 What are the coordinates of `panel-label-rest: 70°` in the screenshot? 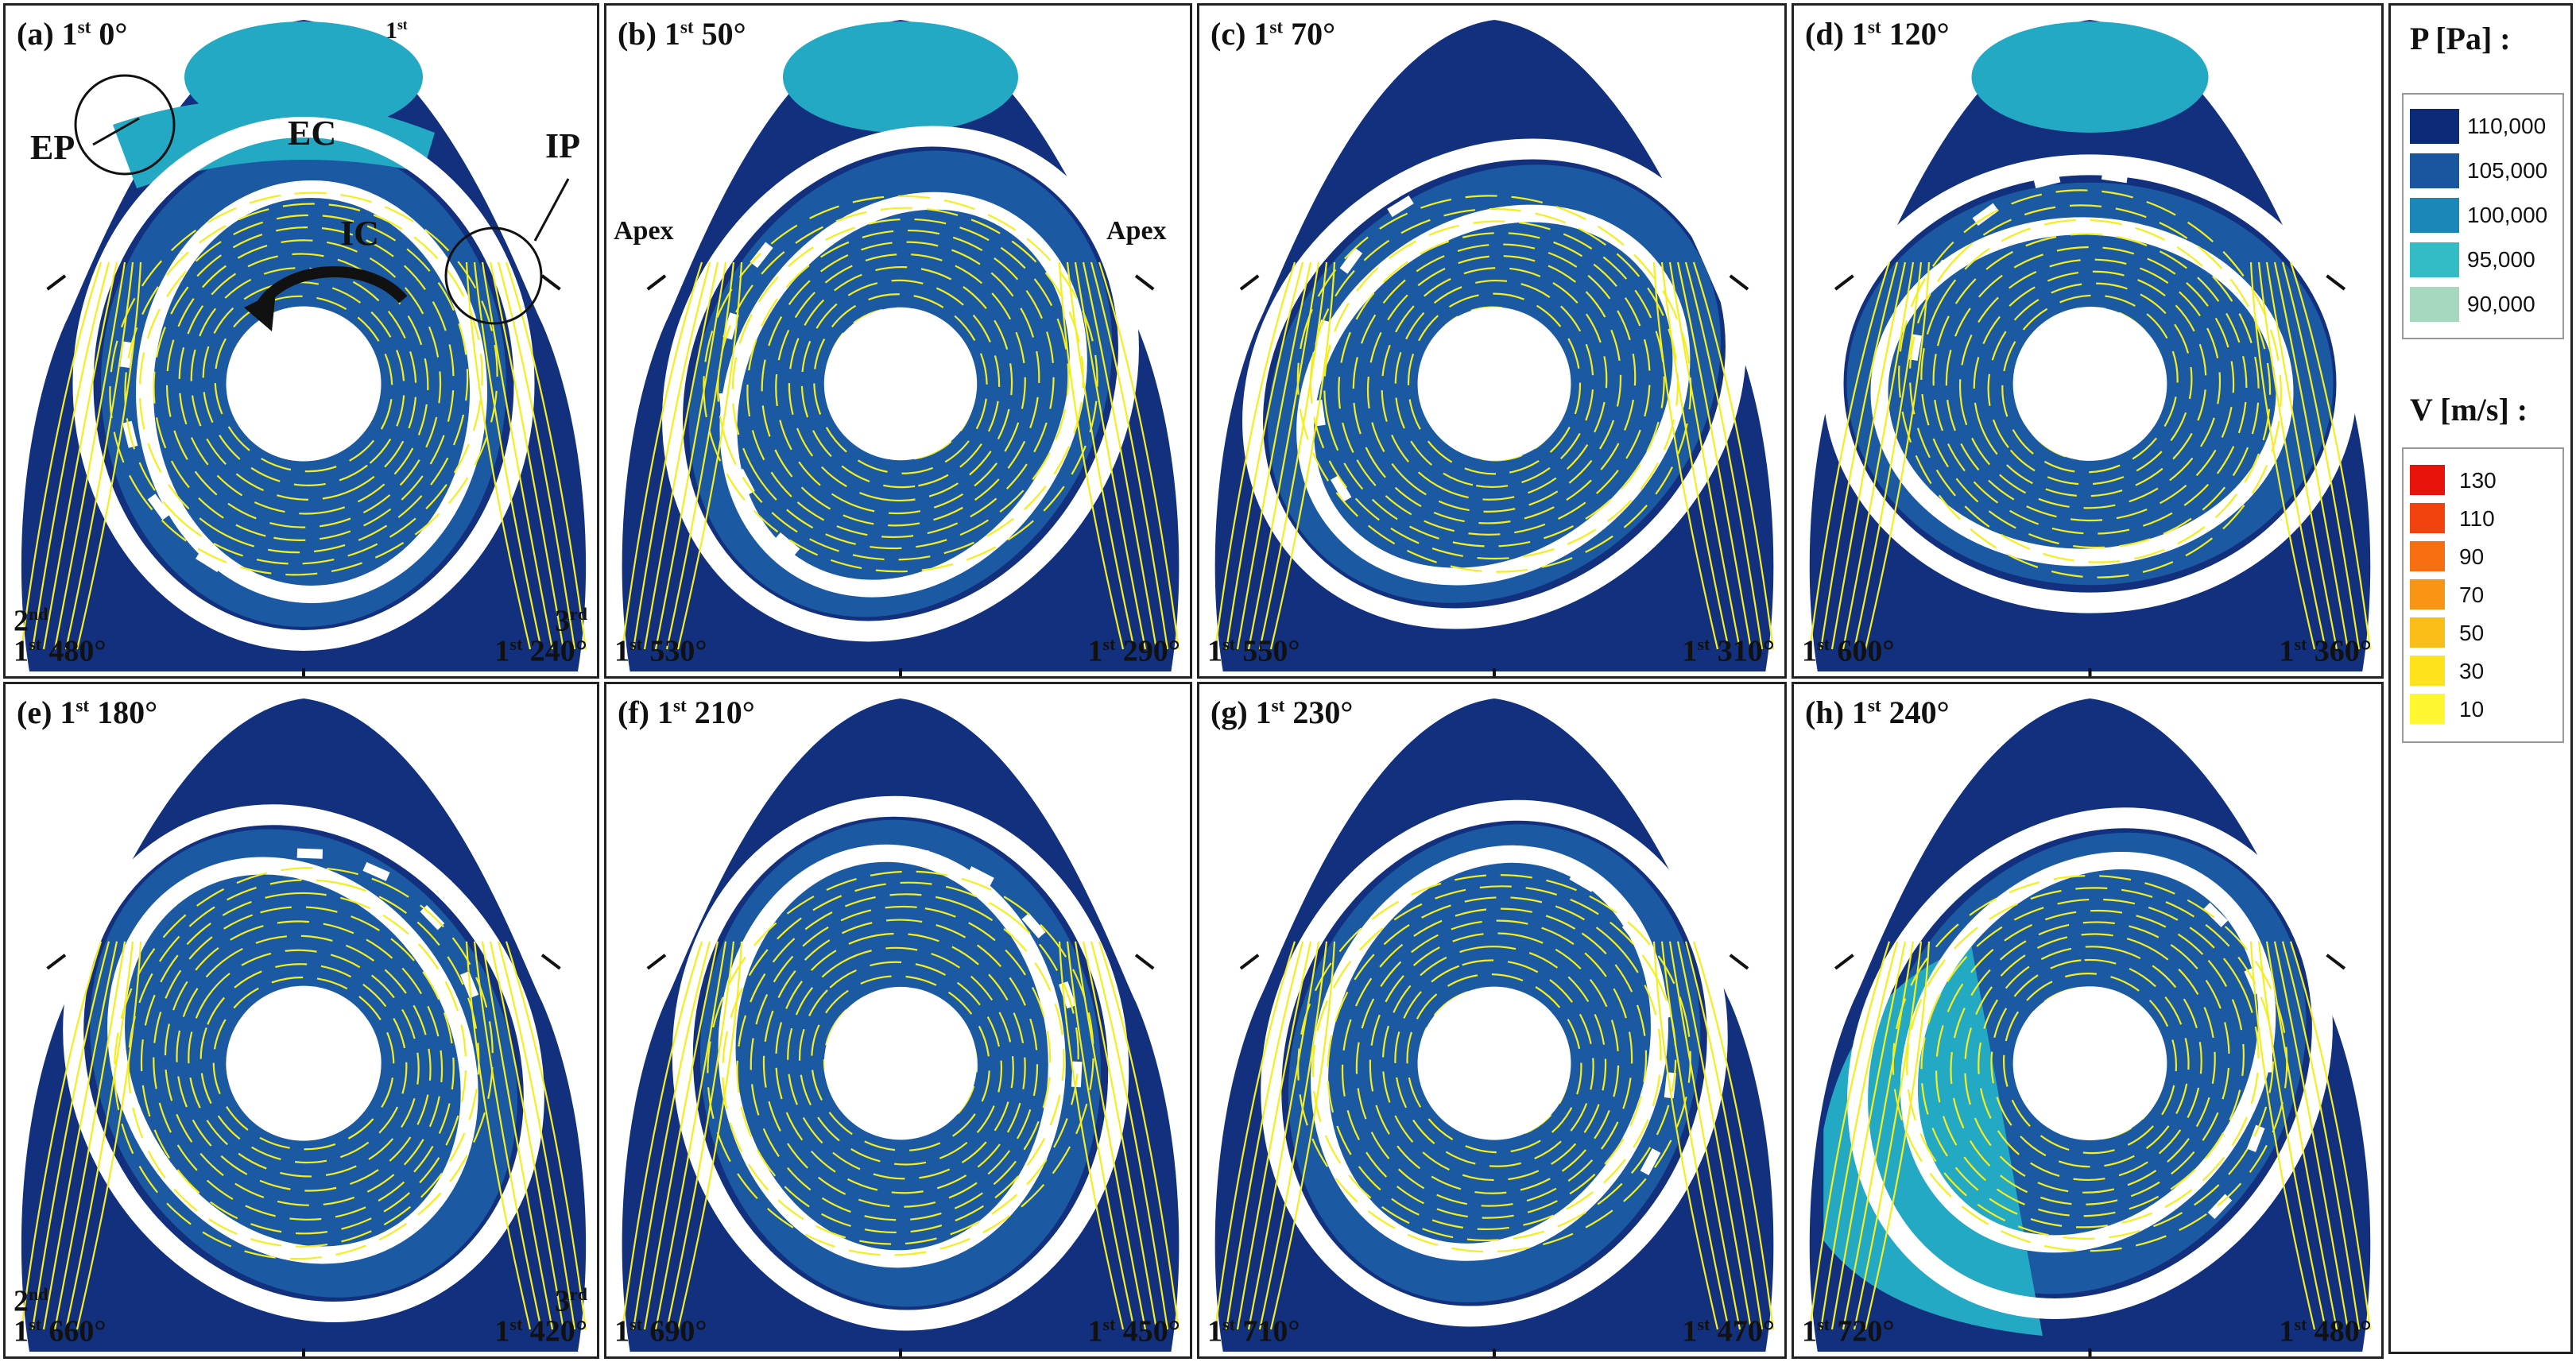 It's located at (1309, 34).